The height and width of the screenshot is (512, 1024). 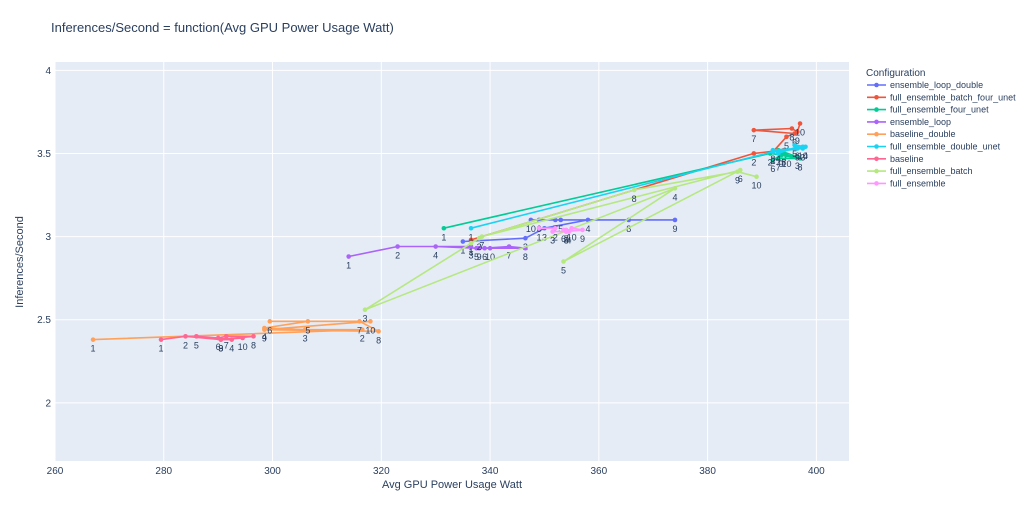 What do you see at coordinates (48, 237) in the screenshot?
I see `y-tick-label: 3` at bounding box center [48, 237].